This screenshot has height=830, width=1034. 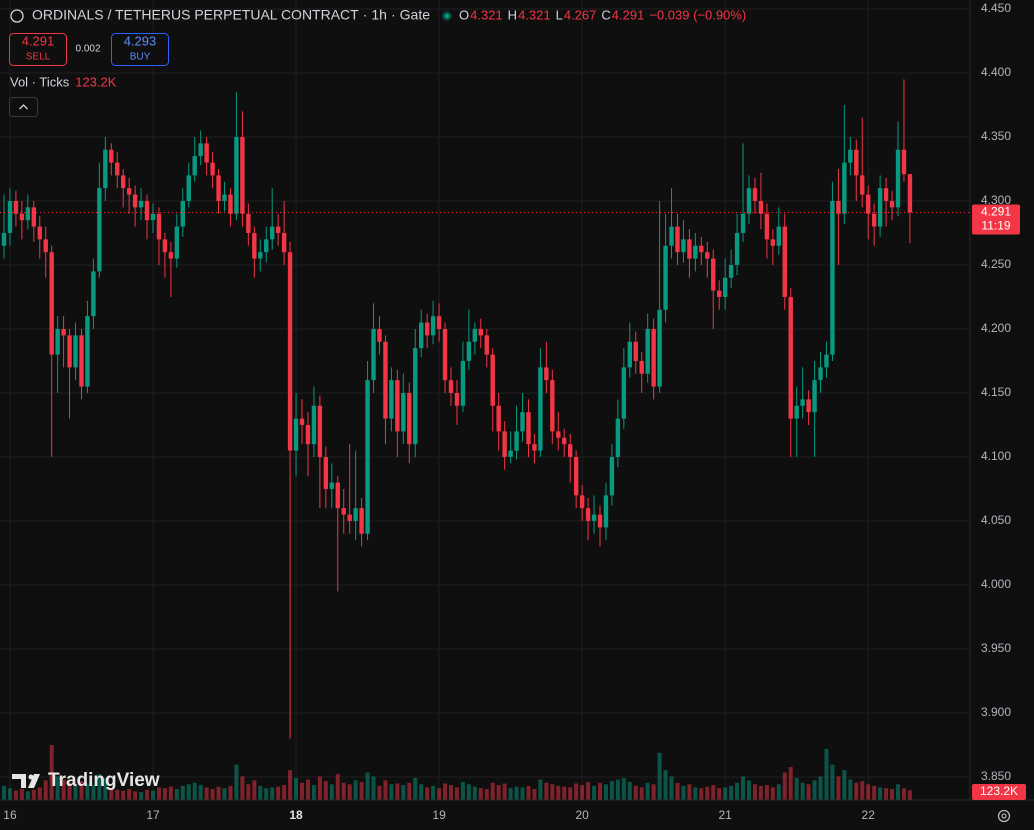 I want to click on ohlc-value: 4.321, so click(x=486, y=14).